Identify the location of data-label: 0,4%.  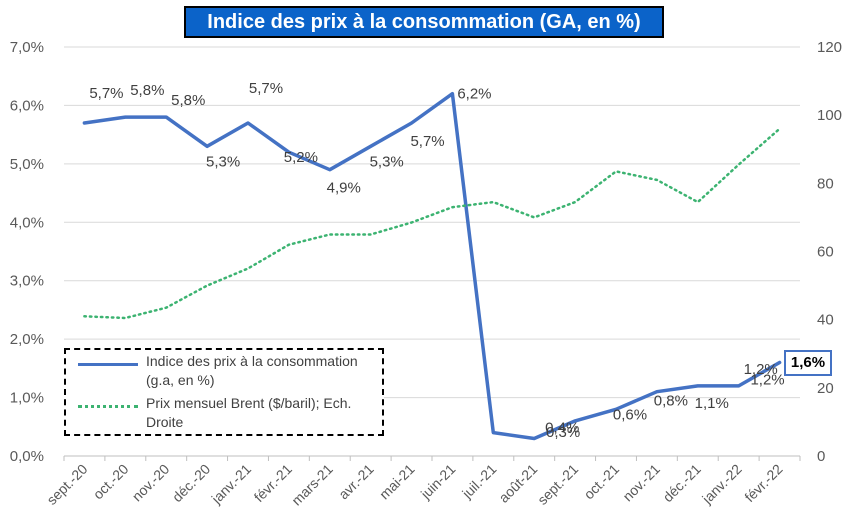
(562, 427).